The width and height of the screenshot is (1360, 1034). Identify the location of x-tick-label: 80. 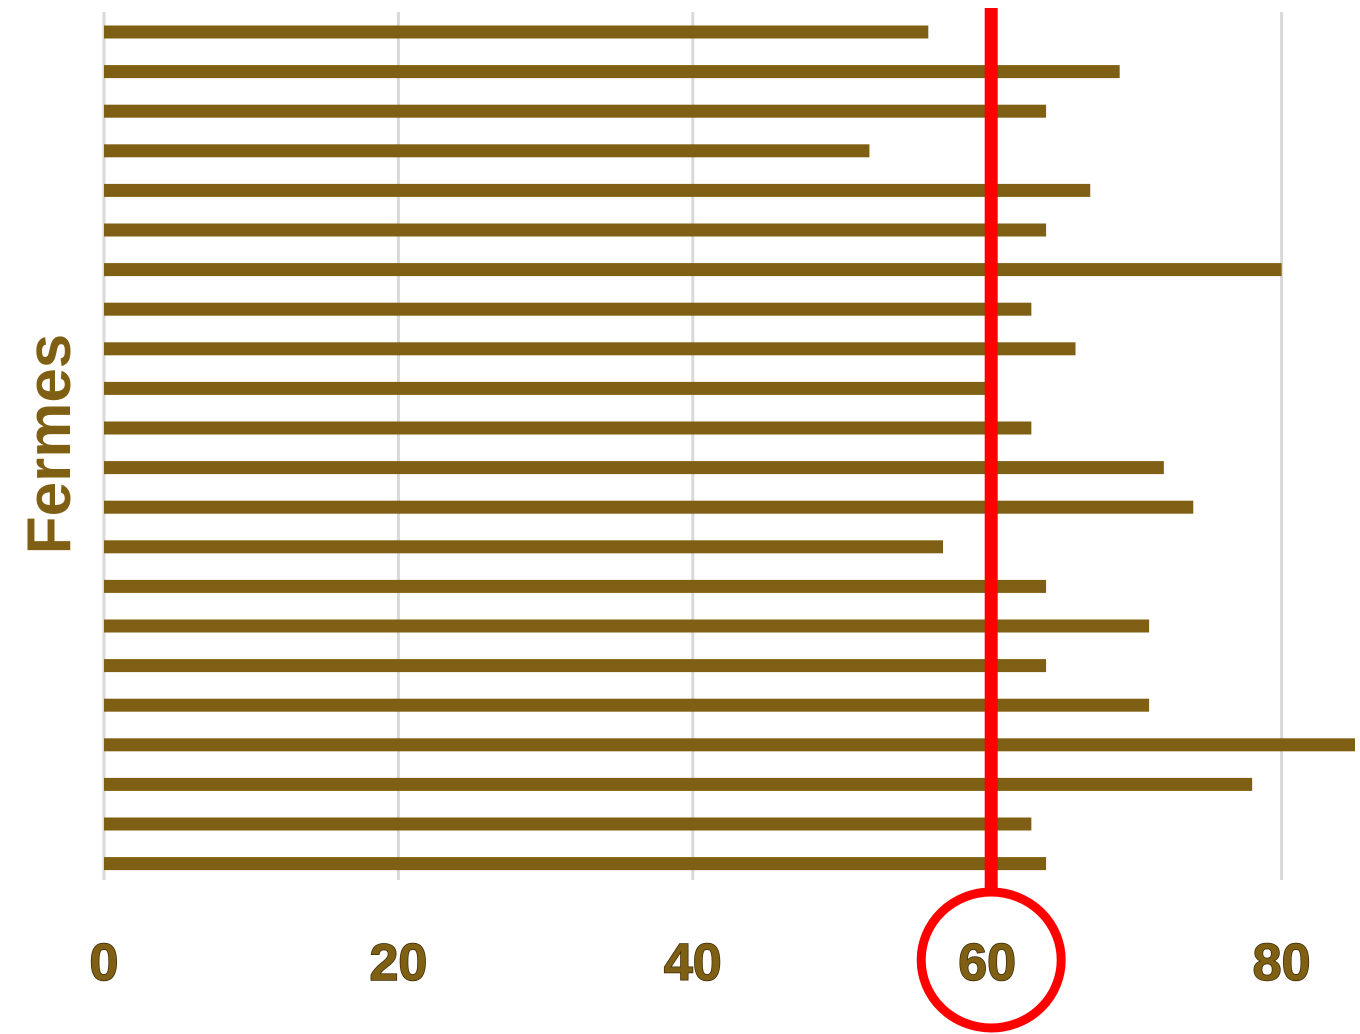
(1282, 963).